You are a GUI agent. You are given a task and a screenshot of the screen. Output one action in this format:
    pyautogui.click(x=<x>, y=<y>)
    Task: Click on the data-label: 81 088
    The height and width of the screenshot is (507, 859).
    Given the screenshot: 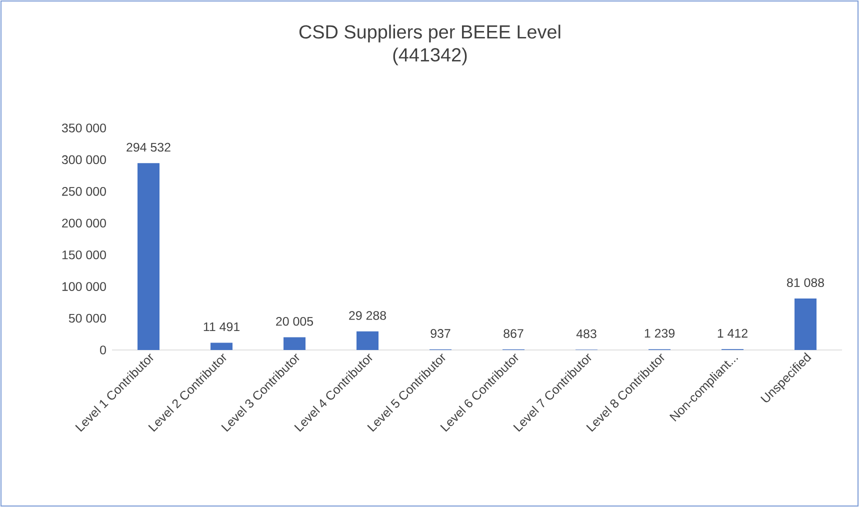 What is the action you would take?
    pyautogui.click(x=805, y=283)
    